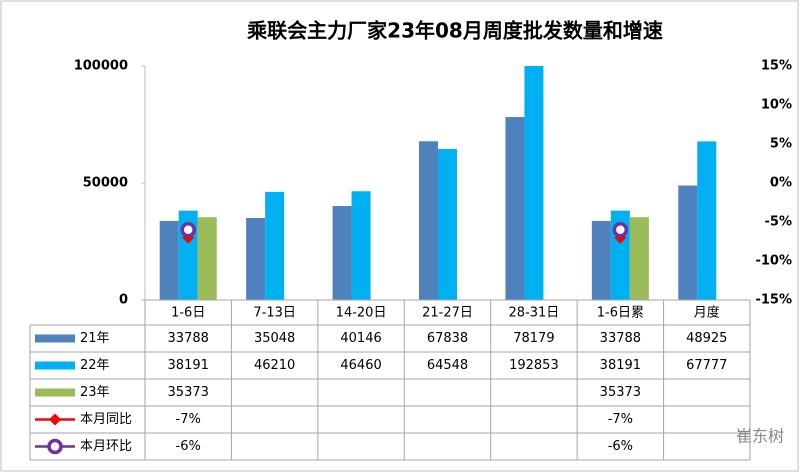 This screenshot has height=473, width=800. What do you see at coordinates (106, 446) in the screenshot?
I see `legend-label: 本月环比` at bounding box center [106, 446].